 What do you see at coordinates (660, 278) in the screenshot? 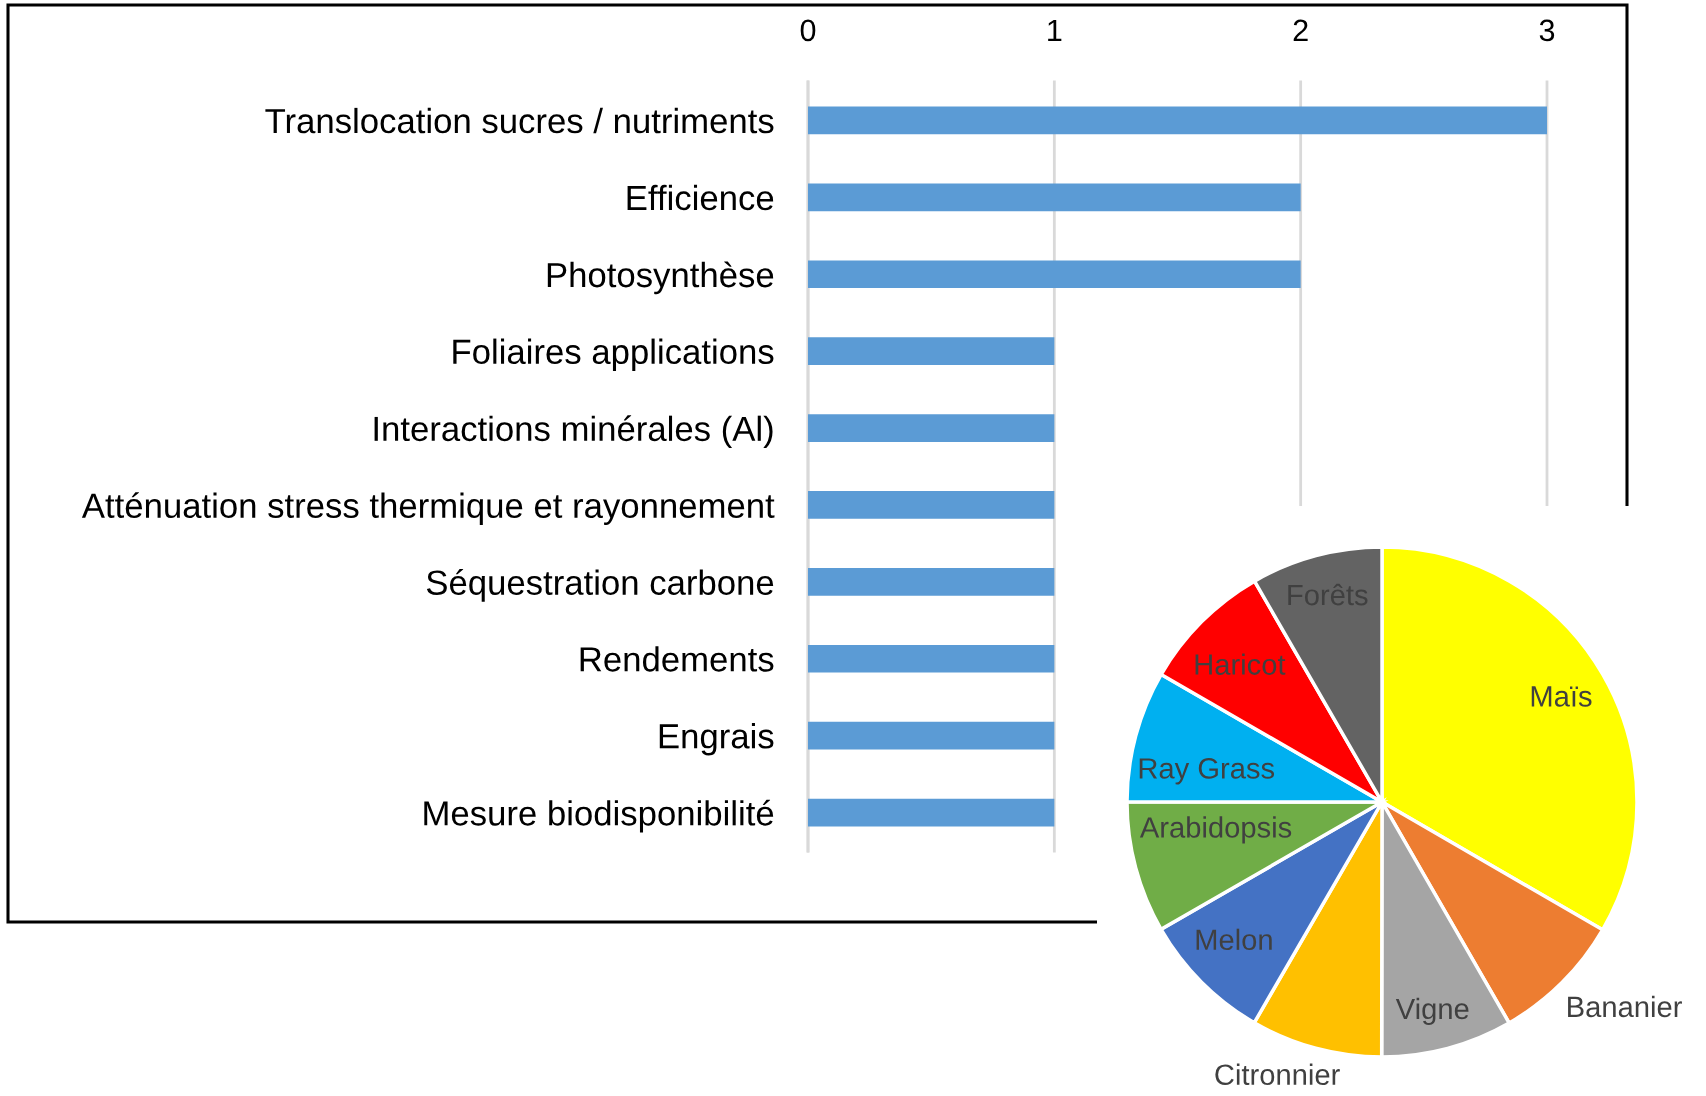
I see `y-tick-label: Photosynthèse` at bounding box center [660, 278].